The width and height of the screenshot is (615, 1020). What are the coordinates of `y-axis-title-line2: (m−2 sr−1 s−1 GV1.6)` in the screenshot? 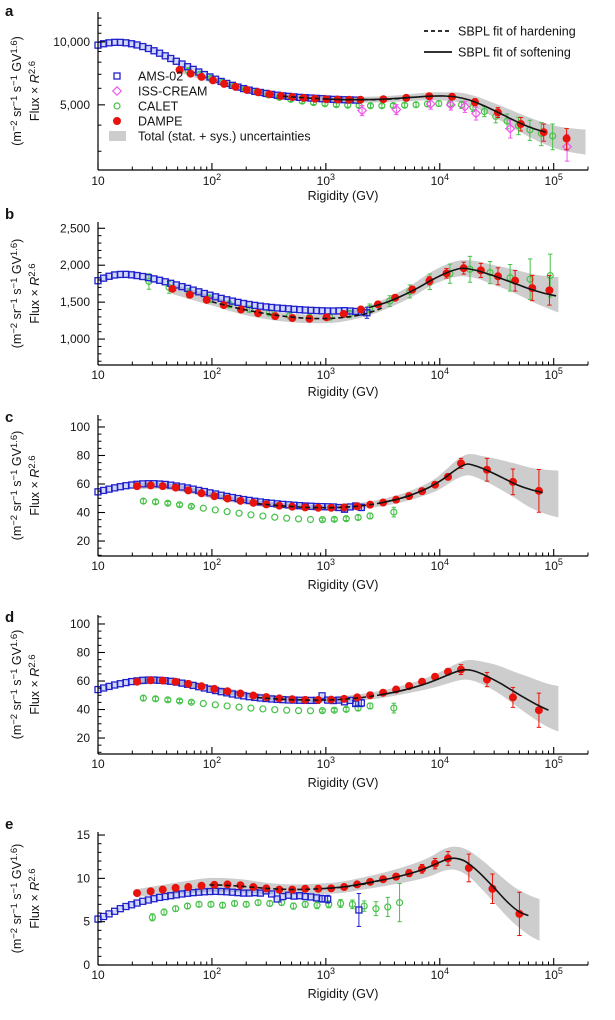 It's located at (16, 685).